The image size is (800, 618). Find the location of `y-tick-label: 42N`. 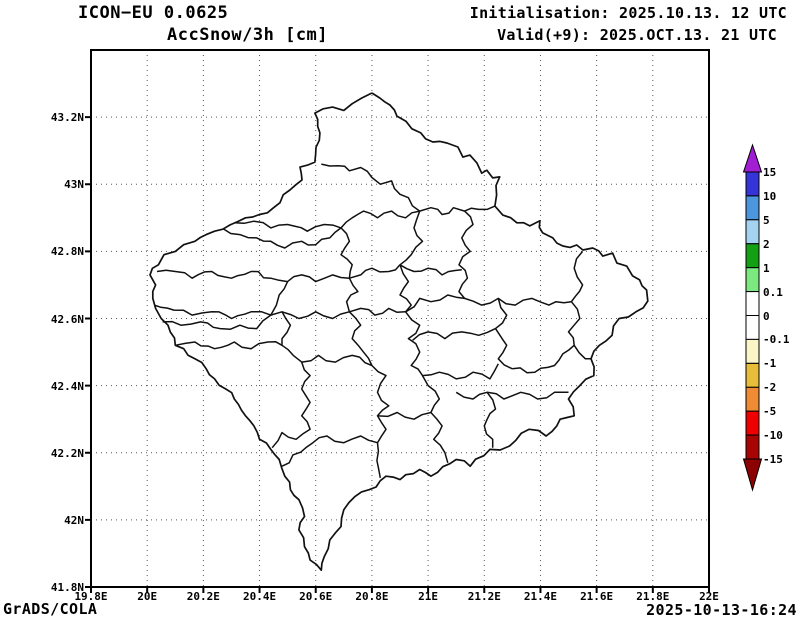

y-tick-label: 42N is located at coordinates (74, 520).